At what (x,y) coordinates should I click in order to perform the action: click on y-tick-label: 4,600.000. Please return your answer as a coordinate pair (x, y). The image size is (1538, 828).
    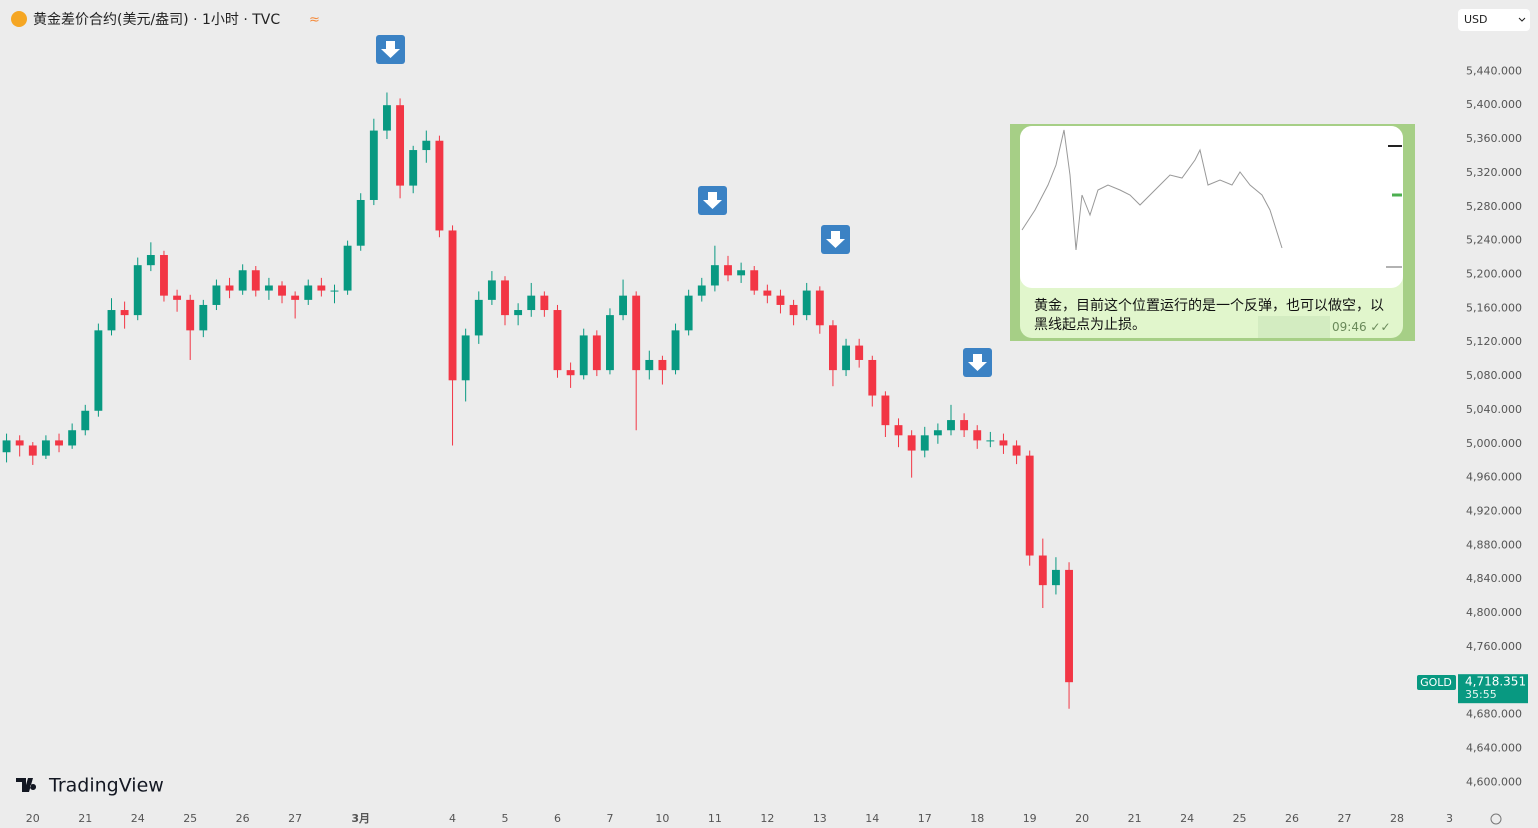
    Looking at the image, I should click on (1494, 781).